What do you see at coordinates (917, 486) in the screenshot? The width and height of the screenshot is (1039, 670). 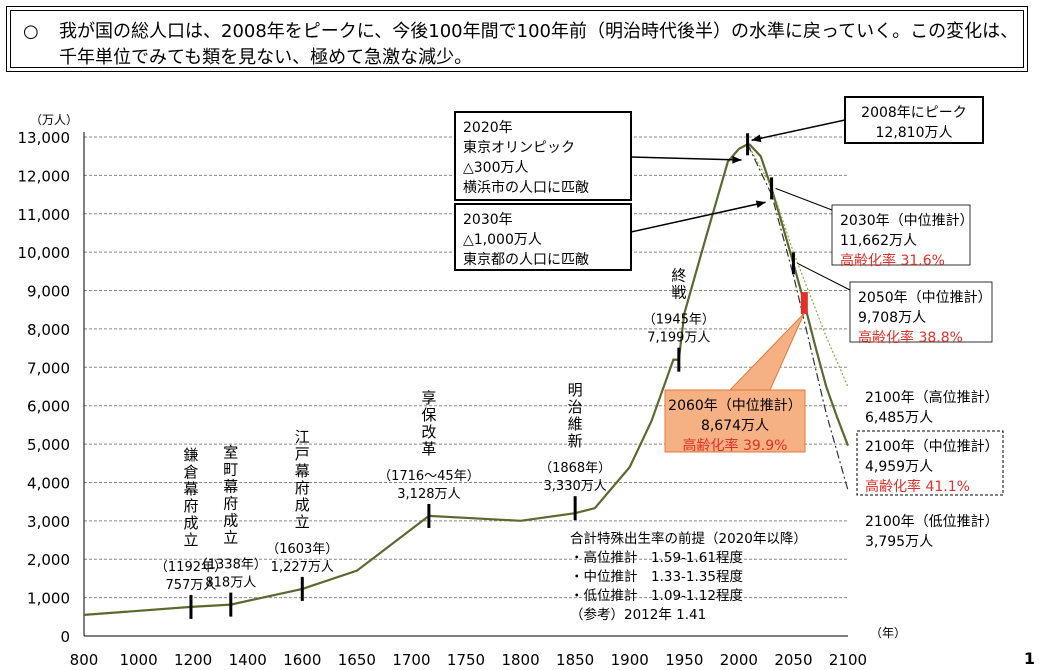 I see `callout-text-mid2100: 高齢化率 41.1%` at bounding box center [917, 486].